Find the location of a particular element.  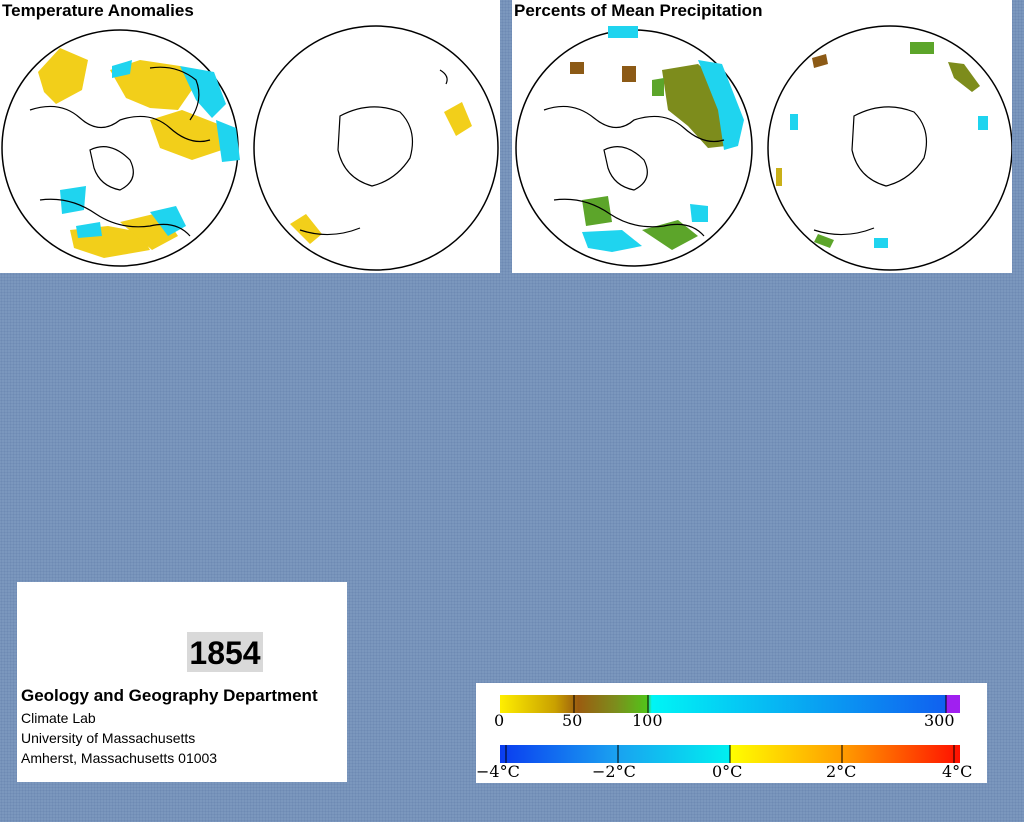

temp-tick-minus4: −4°C is located at coordinates (498, 771).